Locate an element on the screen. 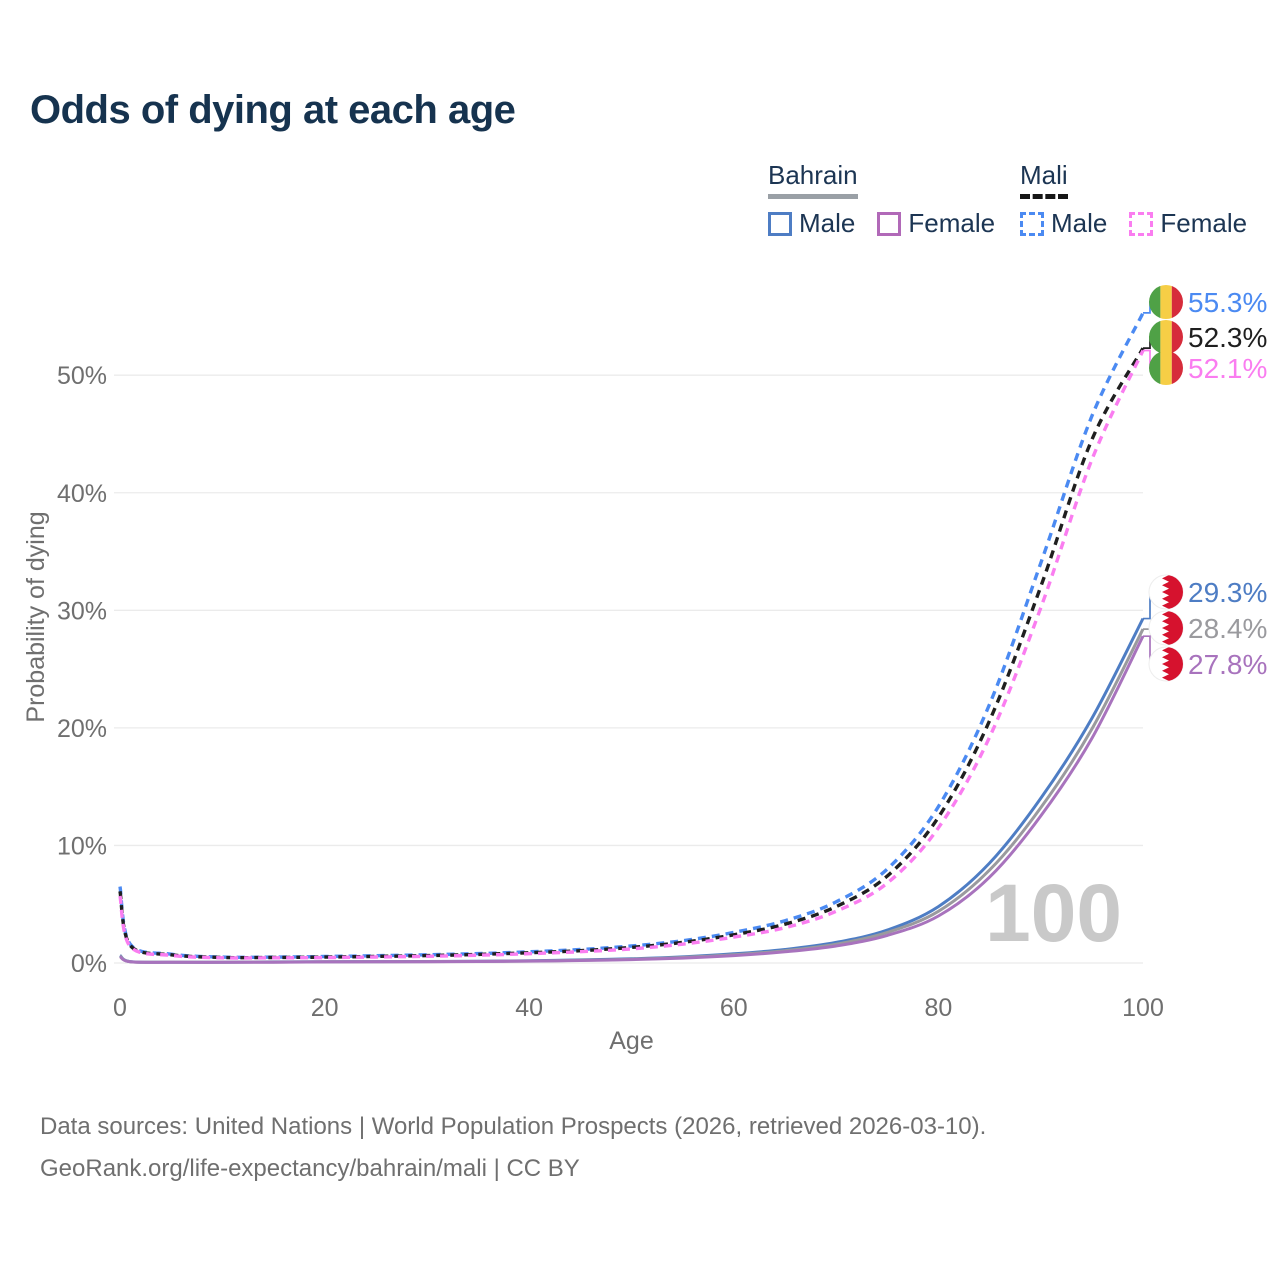 The image size is (1280, 1280). label-connector-bahrain-female is located at coordinates (1147, 650).